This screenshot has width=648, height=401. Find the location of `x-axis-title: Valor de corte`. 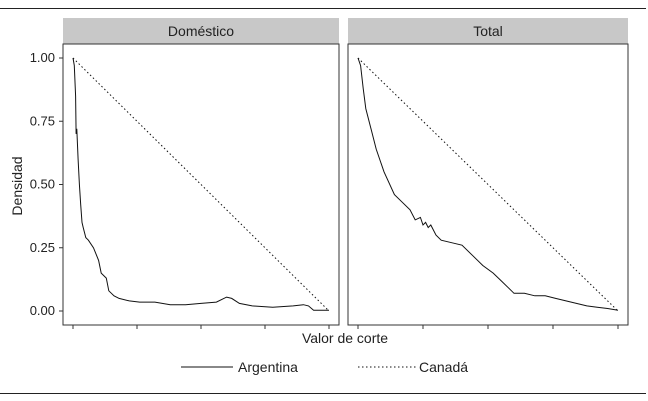

x-axis-title: Valor de corte is located at coordinates (345, 338).